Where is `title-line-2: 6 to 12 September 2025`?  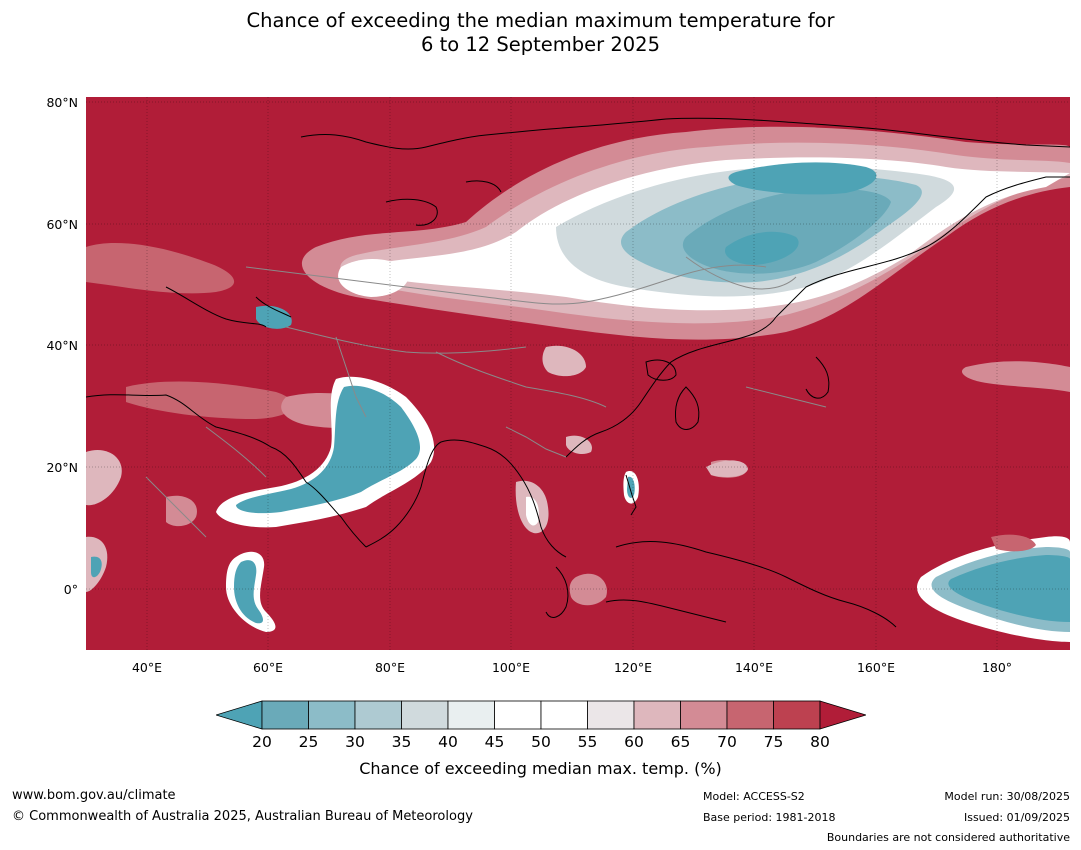
title-line-2: 6 to 12 September 2025 is located at coordinates (540, 44).